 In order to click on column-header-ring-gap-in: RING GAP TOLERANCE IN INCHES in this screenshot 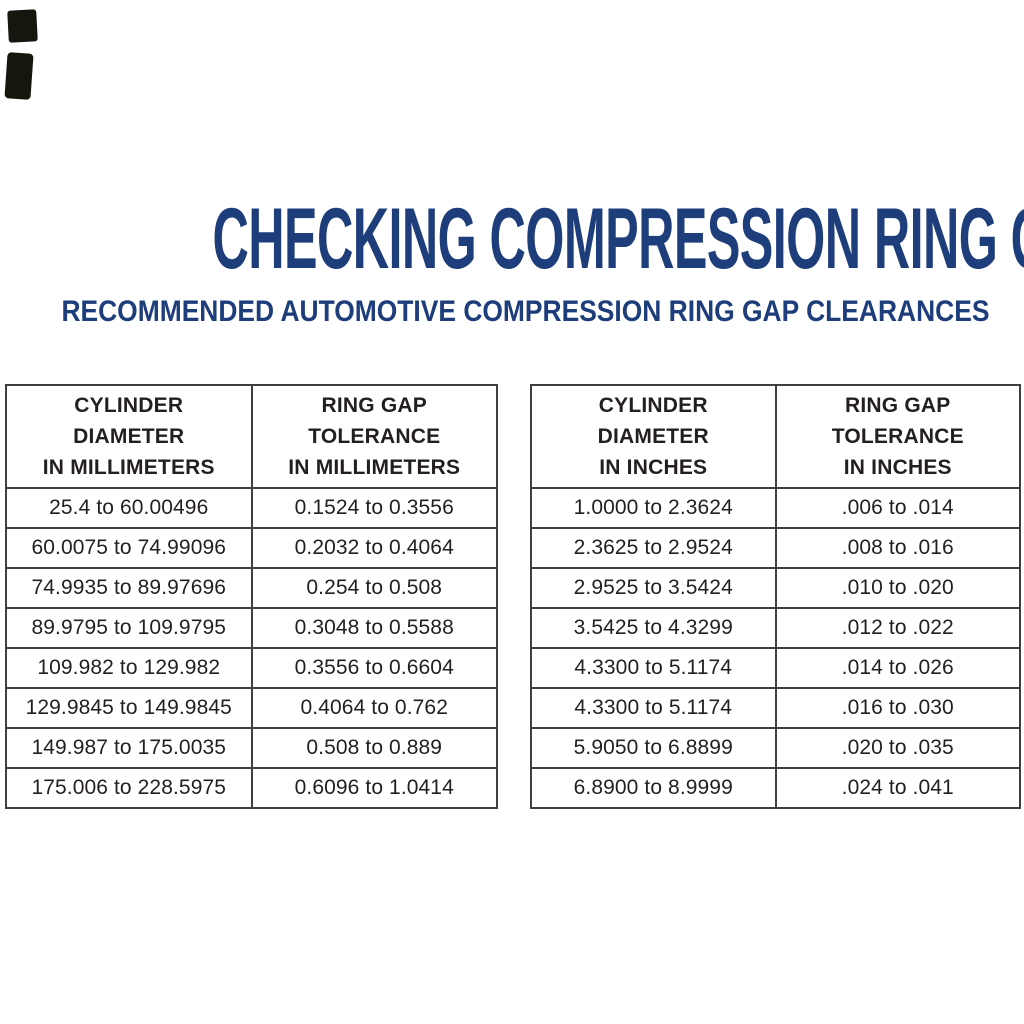, I will do `click(897, 436)`.